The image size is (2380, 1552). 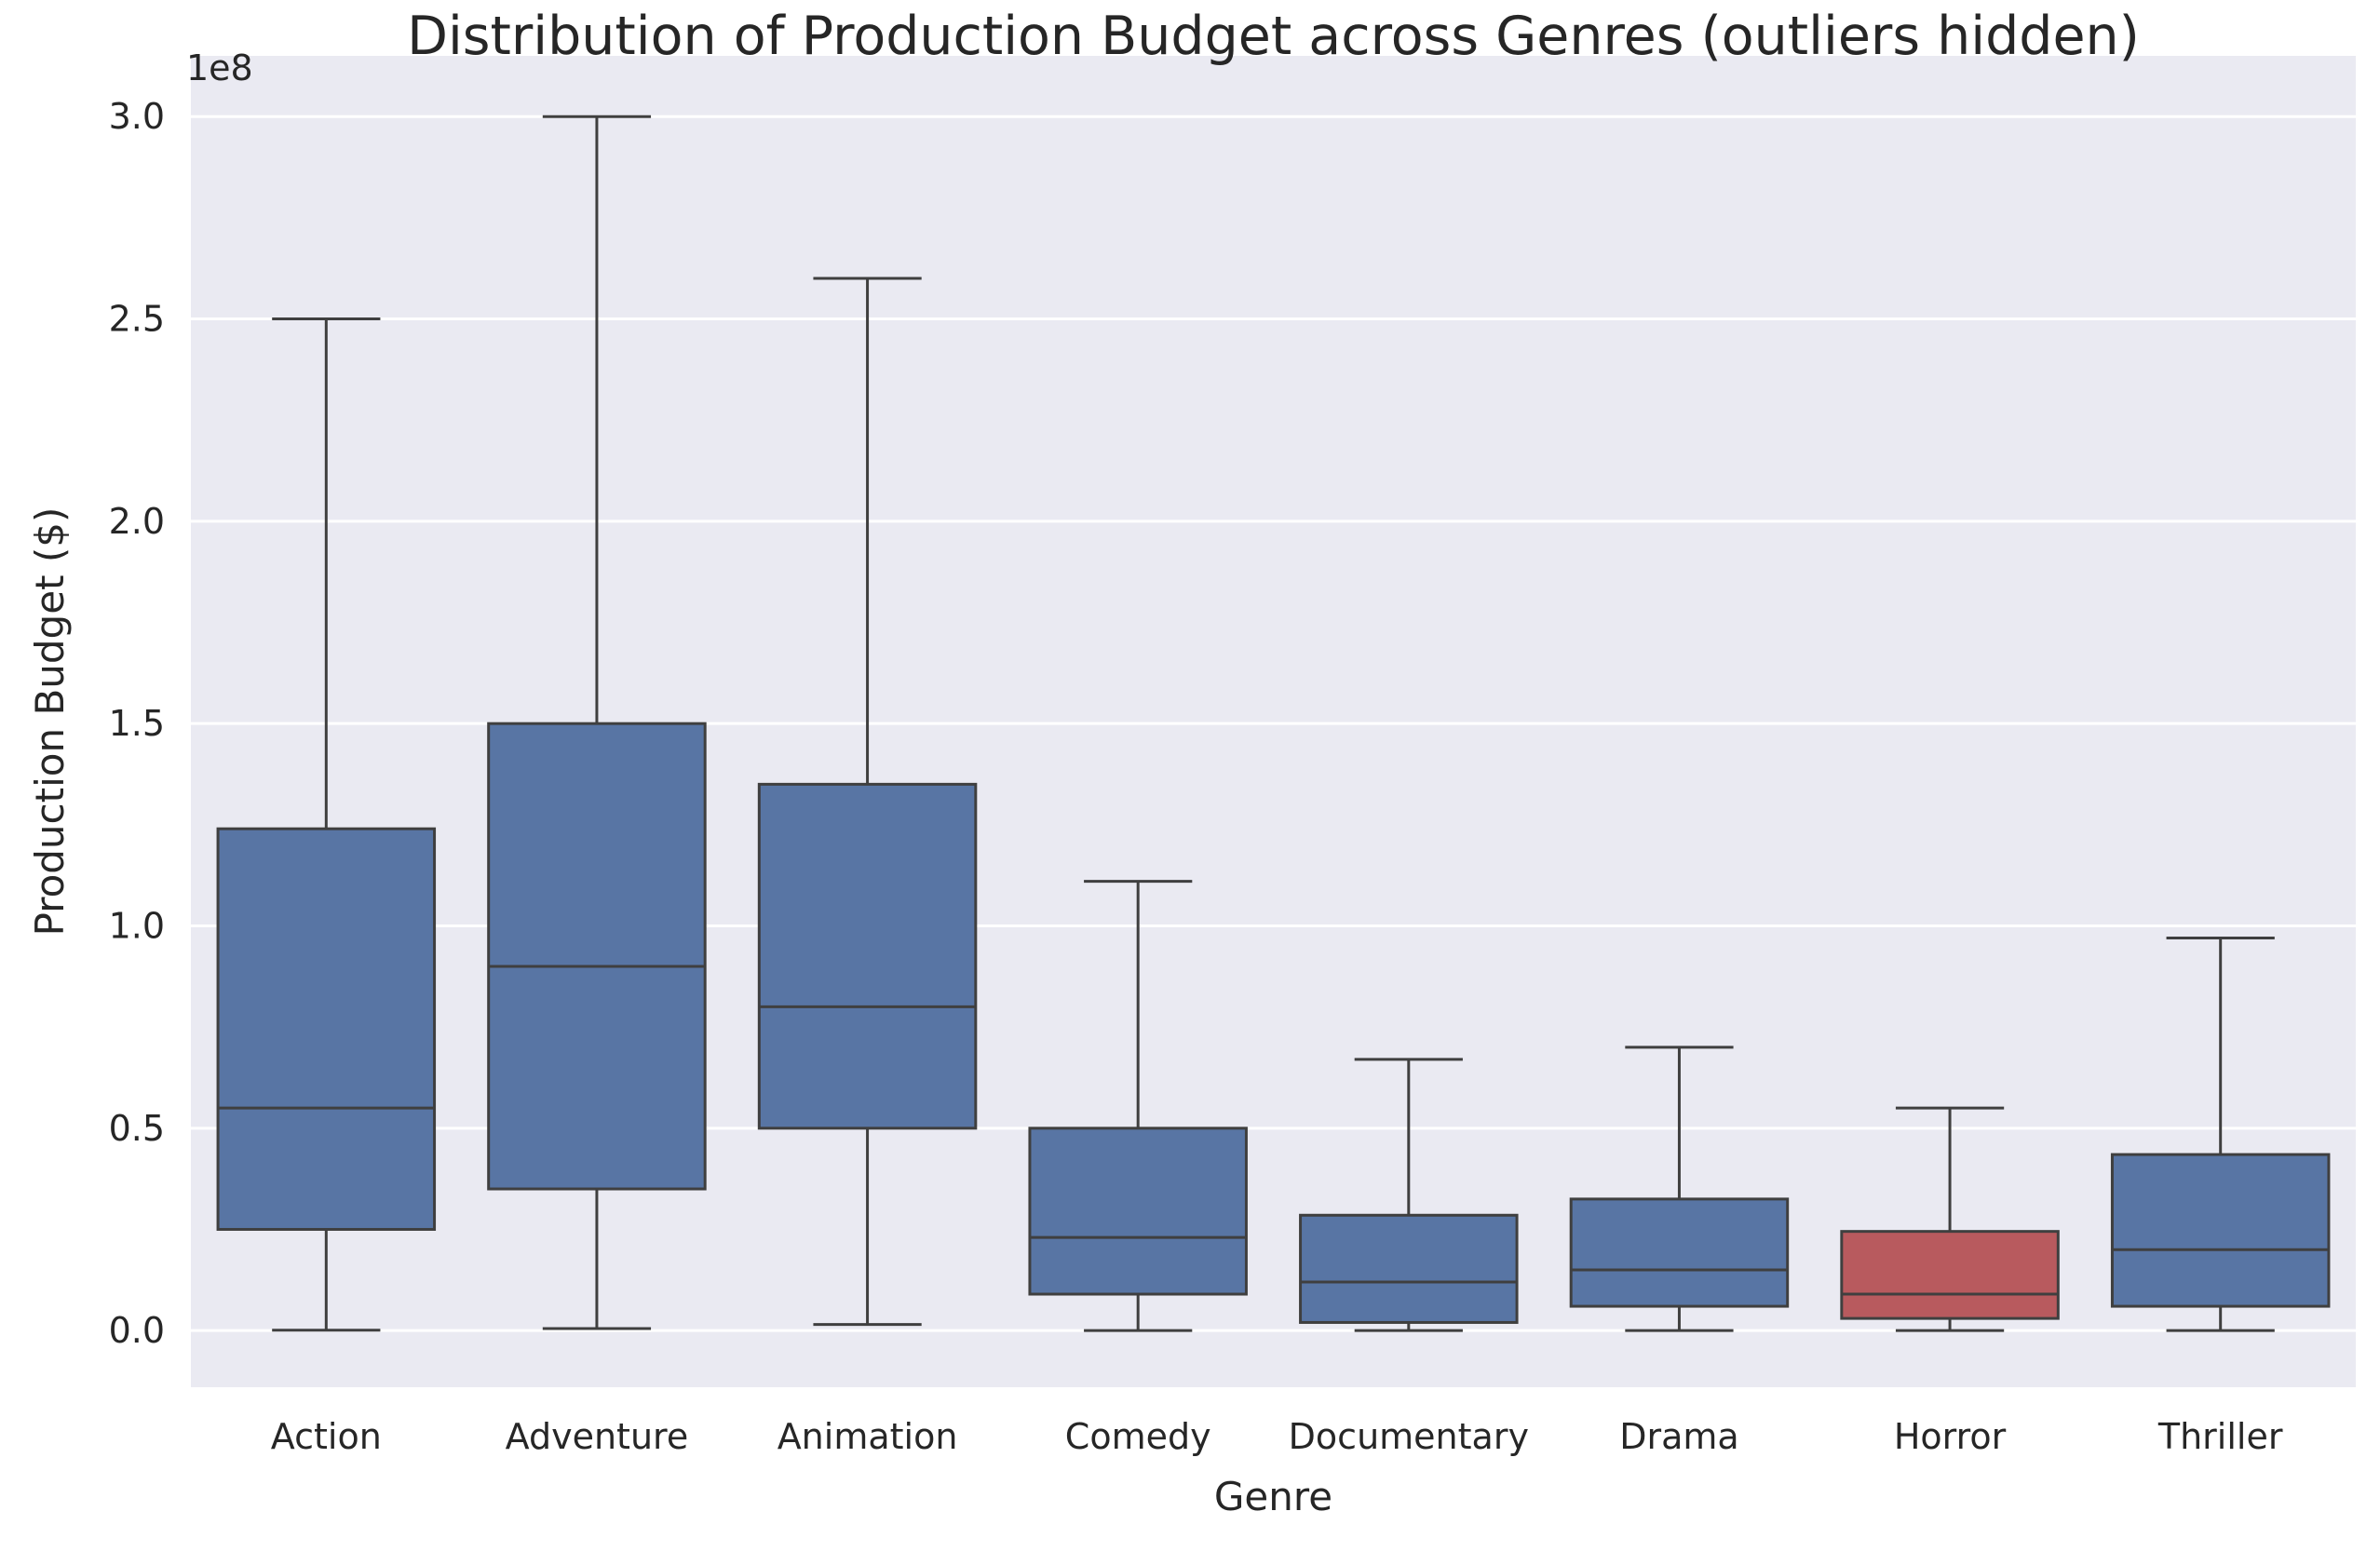 I want to click on y-tick-label: 1.5, so click(x=137, y=723).